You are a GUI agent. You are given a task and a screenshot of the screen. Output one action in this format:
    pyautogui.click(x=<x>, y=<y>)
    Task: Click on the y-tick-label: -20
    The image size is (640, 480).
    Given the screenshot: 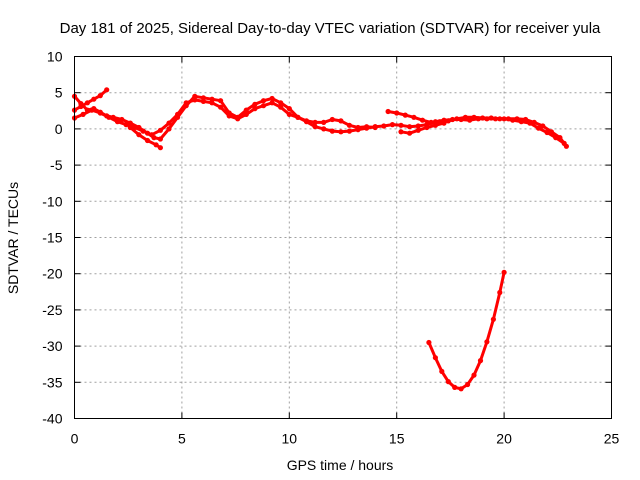 What is the action you would take?
    pyautogui.click(x=52, y=274)
    